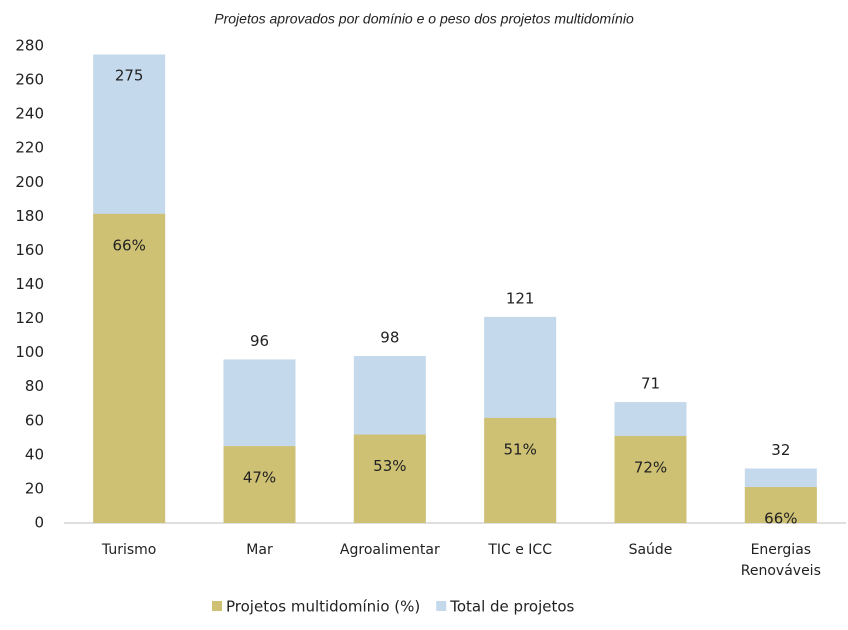  Describe the element at coordinates (389, 338) in the screenshot. I see `total-label: 98` at that location.